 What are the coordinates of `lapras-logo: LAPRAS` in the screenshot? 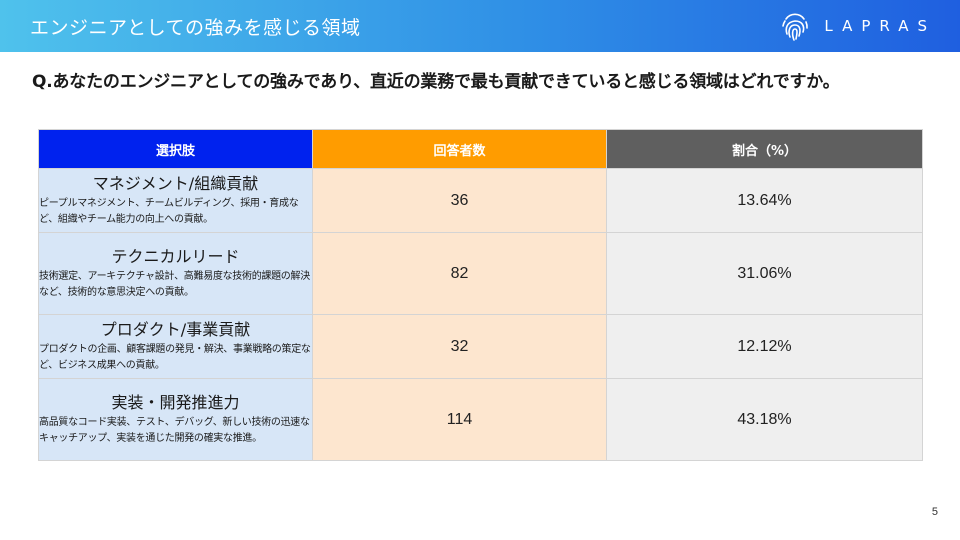 It's located at (858, 26).